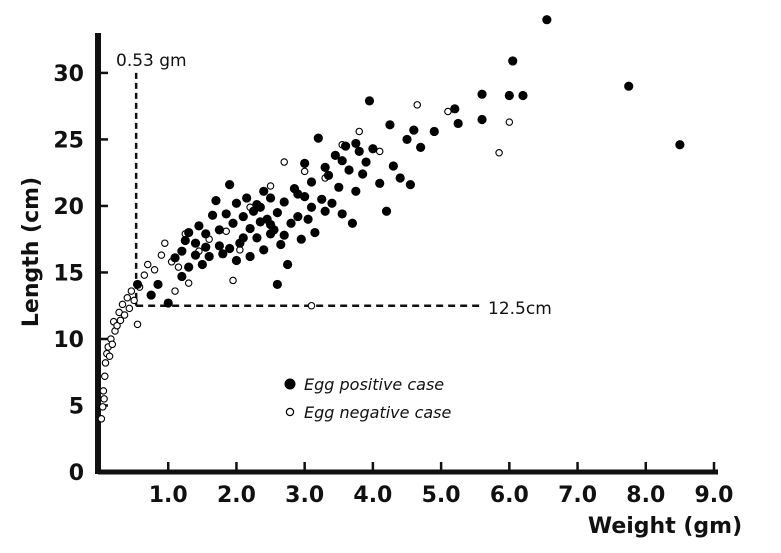  What do you see at coordinates (68, 207) in the screenshot?
I see `y-tick-label: 20` at bounding box center [68, 207].